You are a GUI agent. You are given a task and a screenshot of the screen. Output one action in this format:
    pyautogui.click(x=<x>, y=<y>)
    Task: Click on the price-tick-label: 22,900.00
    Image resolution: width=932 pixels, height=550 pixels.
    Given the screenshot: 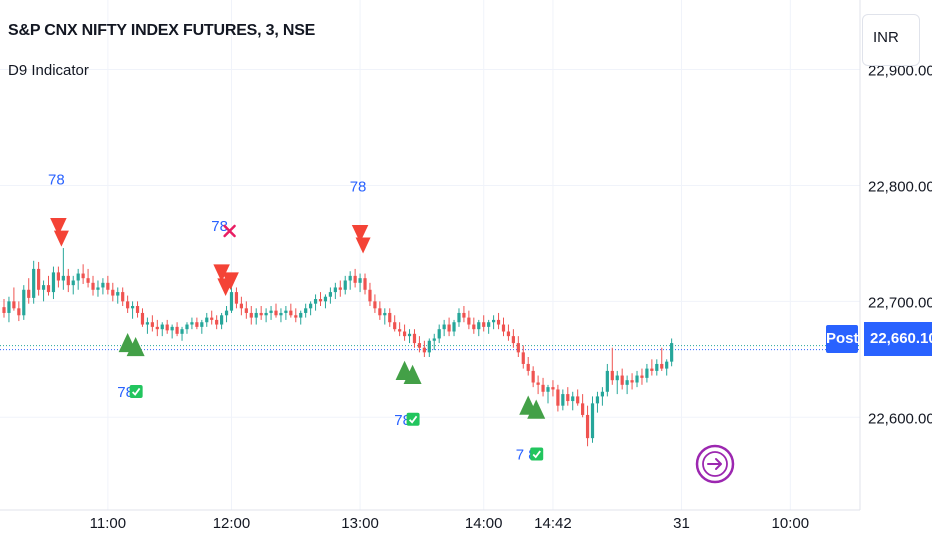 What is the action you would take?
    pyautogui.click(x=900, y=71)
    